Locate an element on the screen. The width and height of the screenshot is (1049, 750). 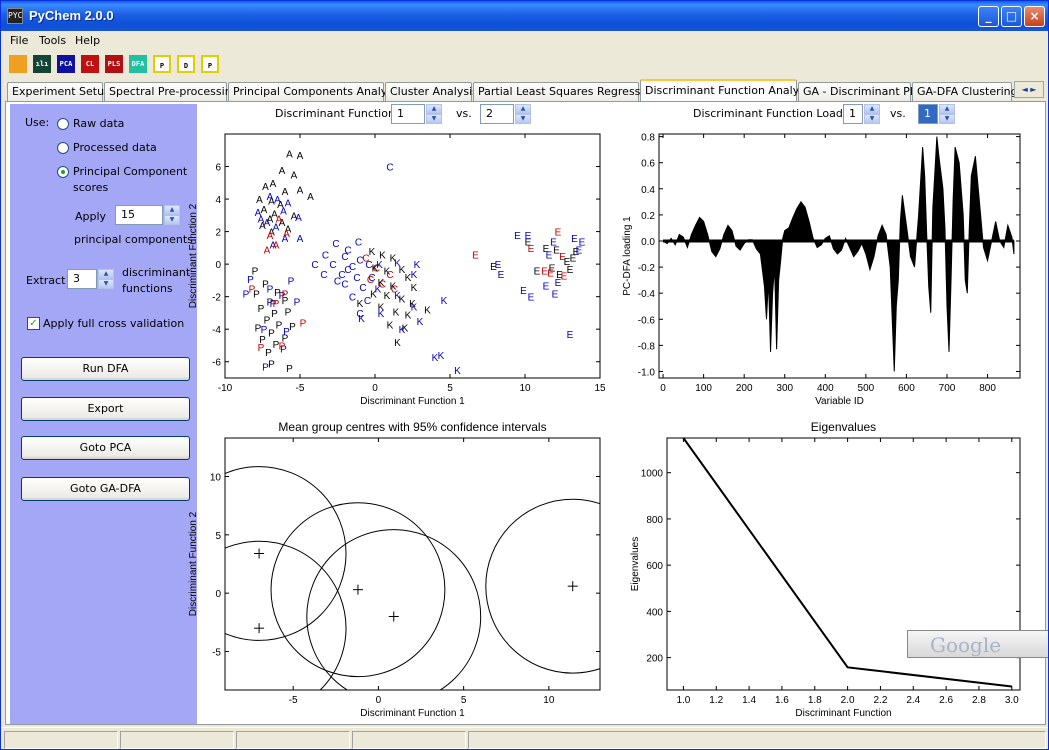
ga-dfa-tool-icon: D is located at coordinates (186, 64).